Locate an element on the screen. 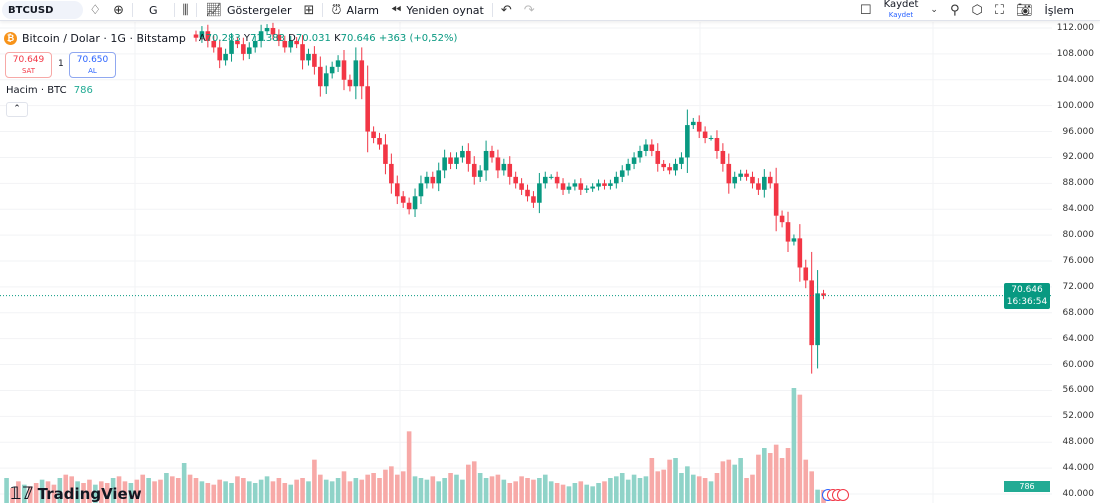  indicators-label: Göstergeler is located at coordinates (259, 10).